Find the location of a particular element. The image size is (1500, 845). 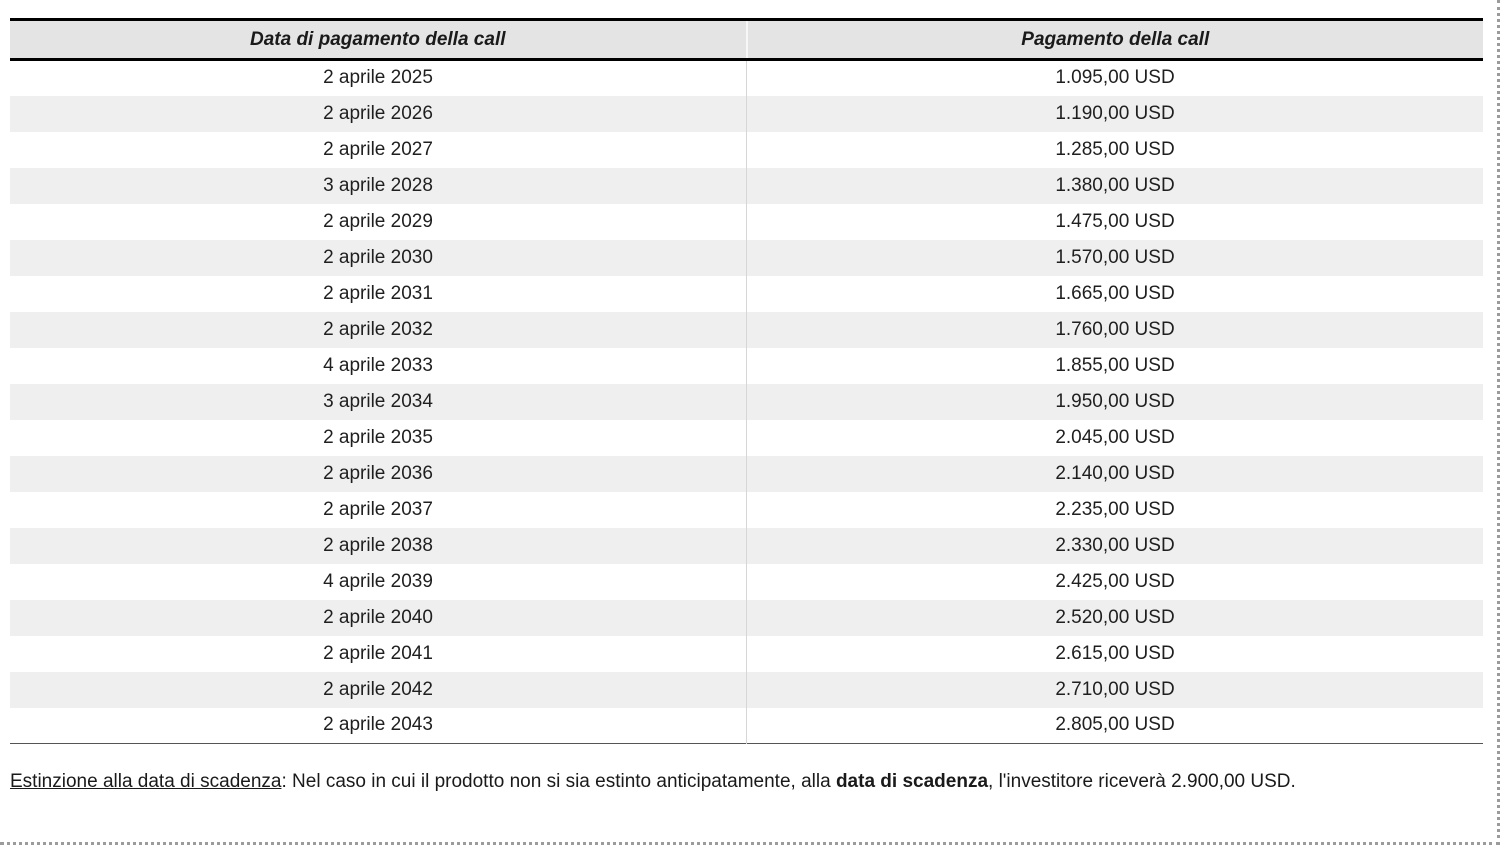

call-date-cell: 2 aprile 2031 is located at coordinates (378, 293).